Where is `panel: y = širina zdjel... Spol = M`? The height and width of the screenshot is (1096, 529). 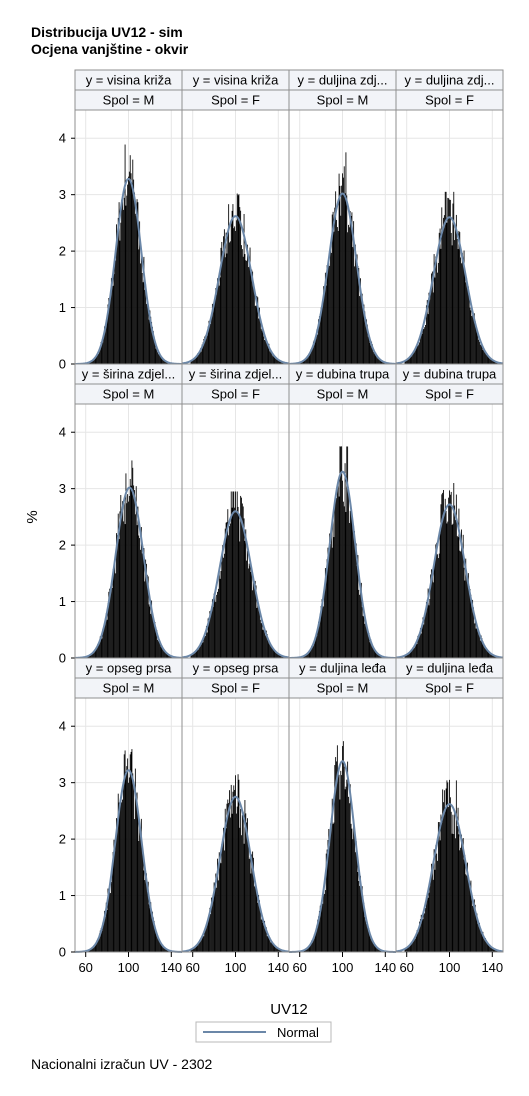 panel: y = širina zdjel... Spol = M is located at coordinates (128, 511).